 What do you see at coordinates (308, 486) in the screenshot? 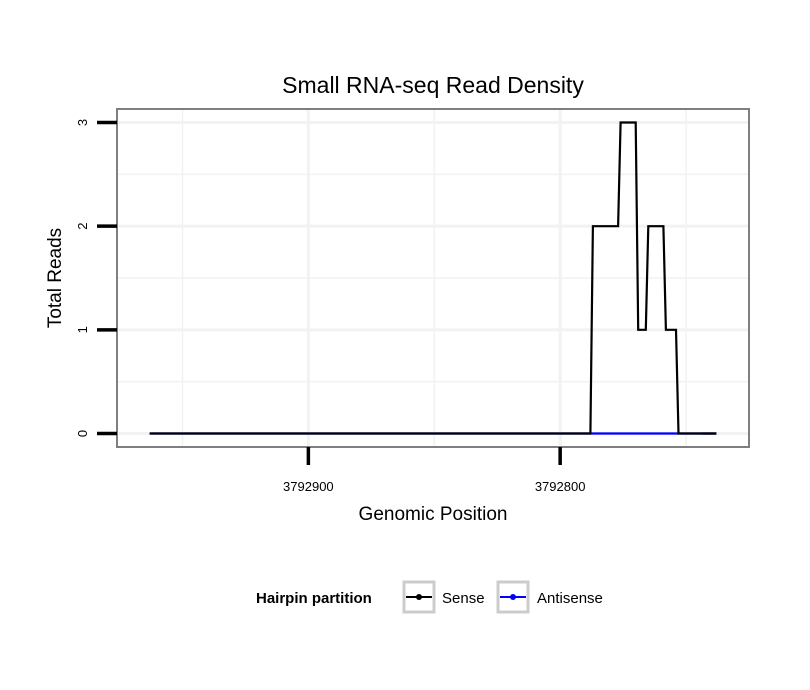
I see `x-tick-label: 3792900` at bounding box center [308, 486].